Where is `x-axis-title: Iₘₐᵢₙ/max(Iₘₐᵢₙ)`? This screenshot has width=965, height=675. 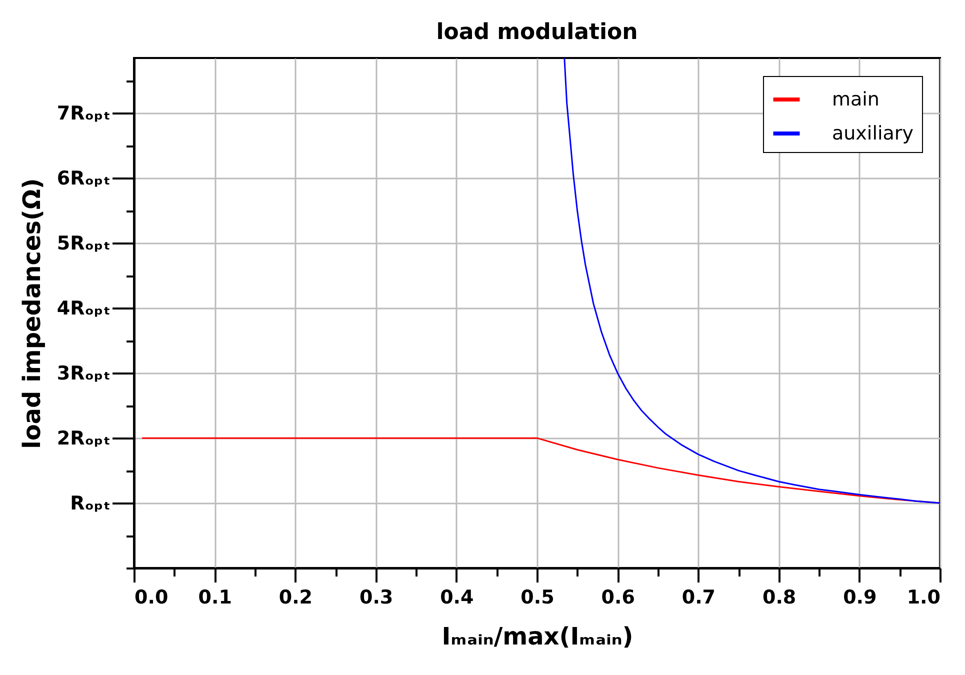 x-axis-title: Iₘₐᵢₙ/max(Iₘₐᵢₙ) is located at coordinates (538, 636).